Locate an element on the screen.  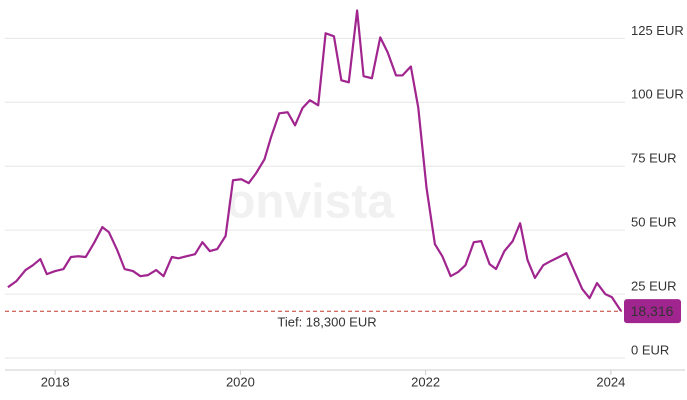
x-tick-label: 2022 is located at coordinates (425, 381).